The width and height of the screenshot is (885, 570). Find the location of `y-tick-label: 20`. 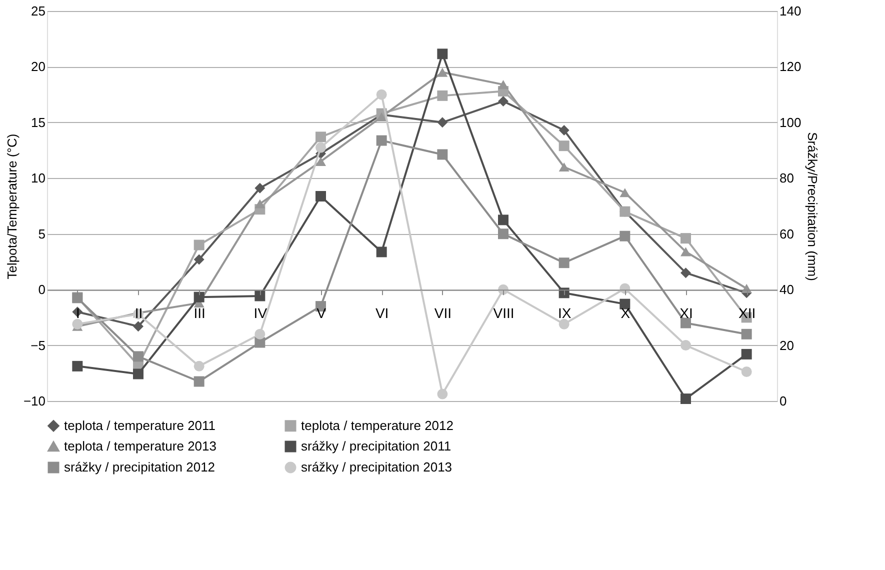

y-tick-label: 20 is located at coordinates (38, 66).